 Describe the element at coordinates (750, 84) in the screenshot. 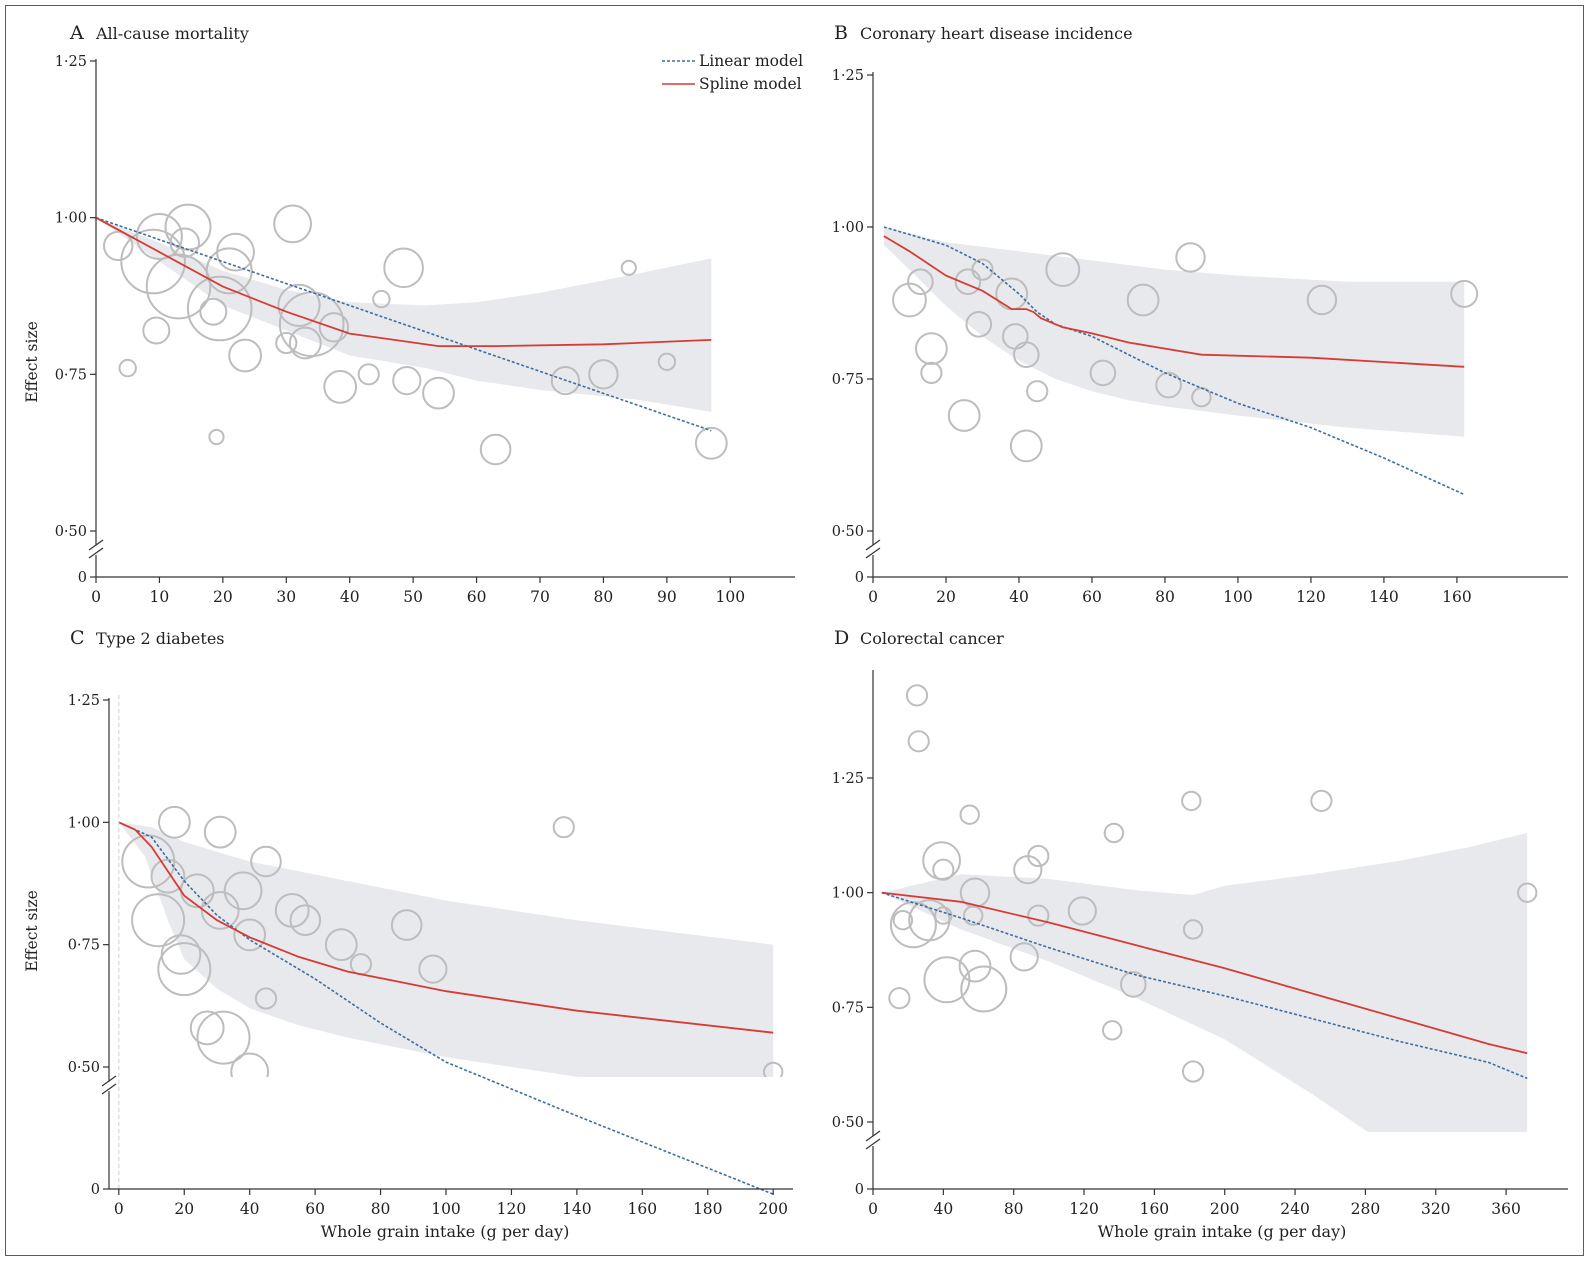

I see `legend-spline-label: Spline model` at that location.